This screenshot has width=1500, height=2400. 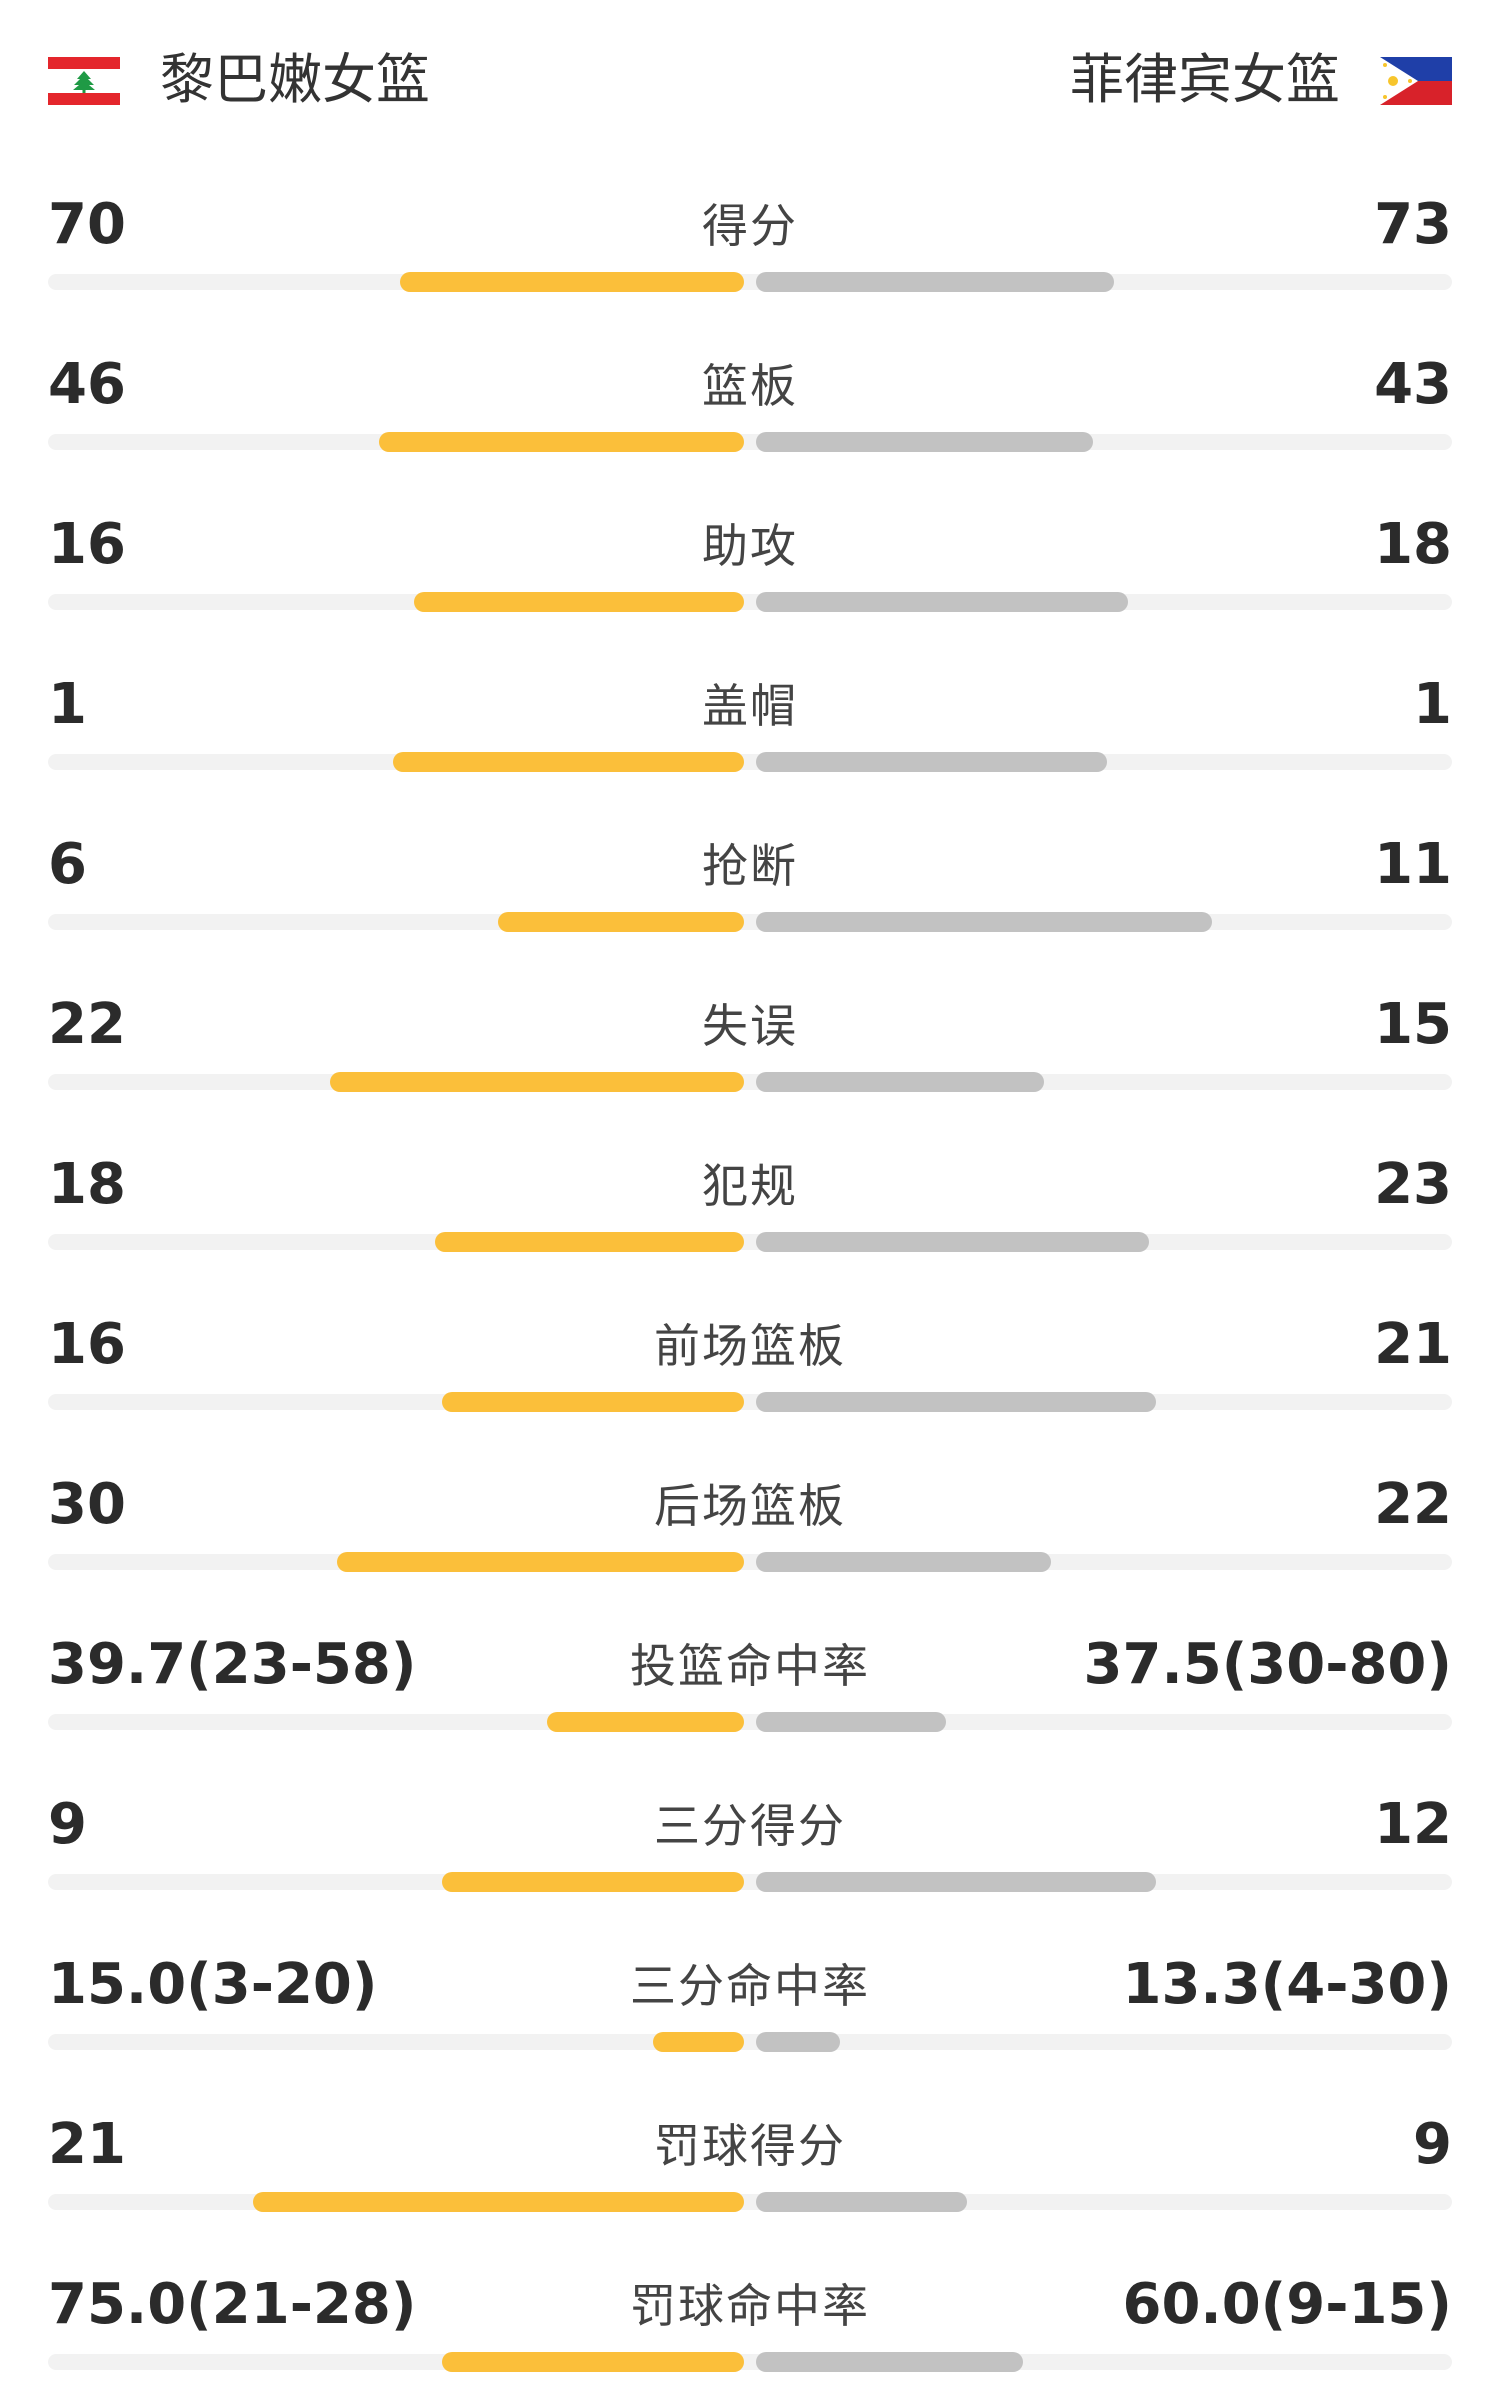 I want to click on away-stat-value: 21, so click(x=1413, y=1344).